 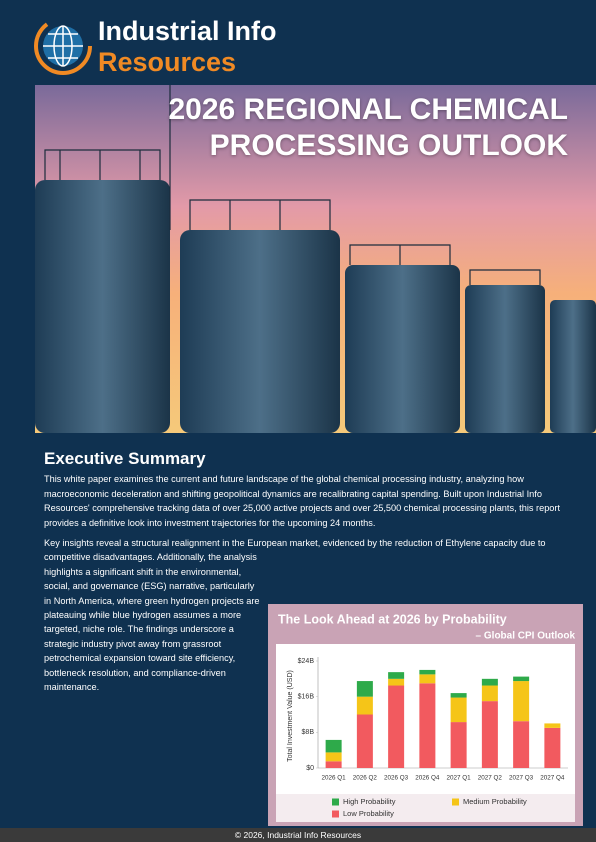 I want to click on footer: © 2026, Industrial Info Resources, so click(x=298, y=835).